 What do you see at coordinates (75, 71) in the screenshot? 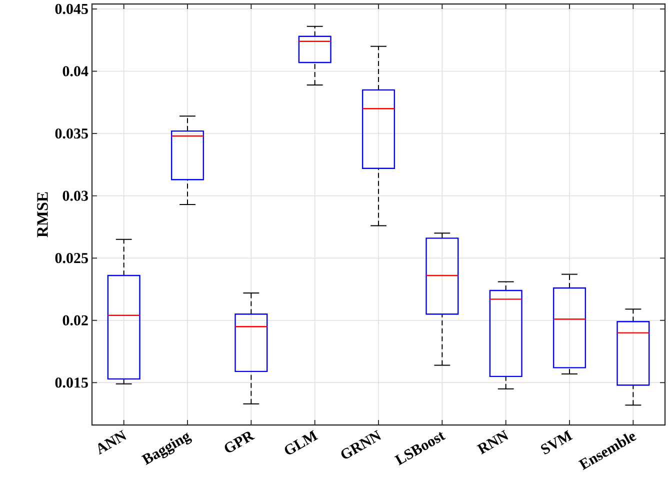
I see `y-tick-label: 0.04` at bounding box center [75, 71].